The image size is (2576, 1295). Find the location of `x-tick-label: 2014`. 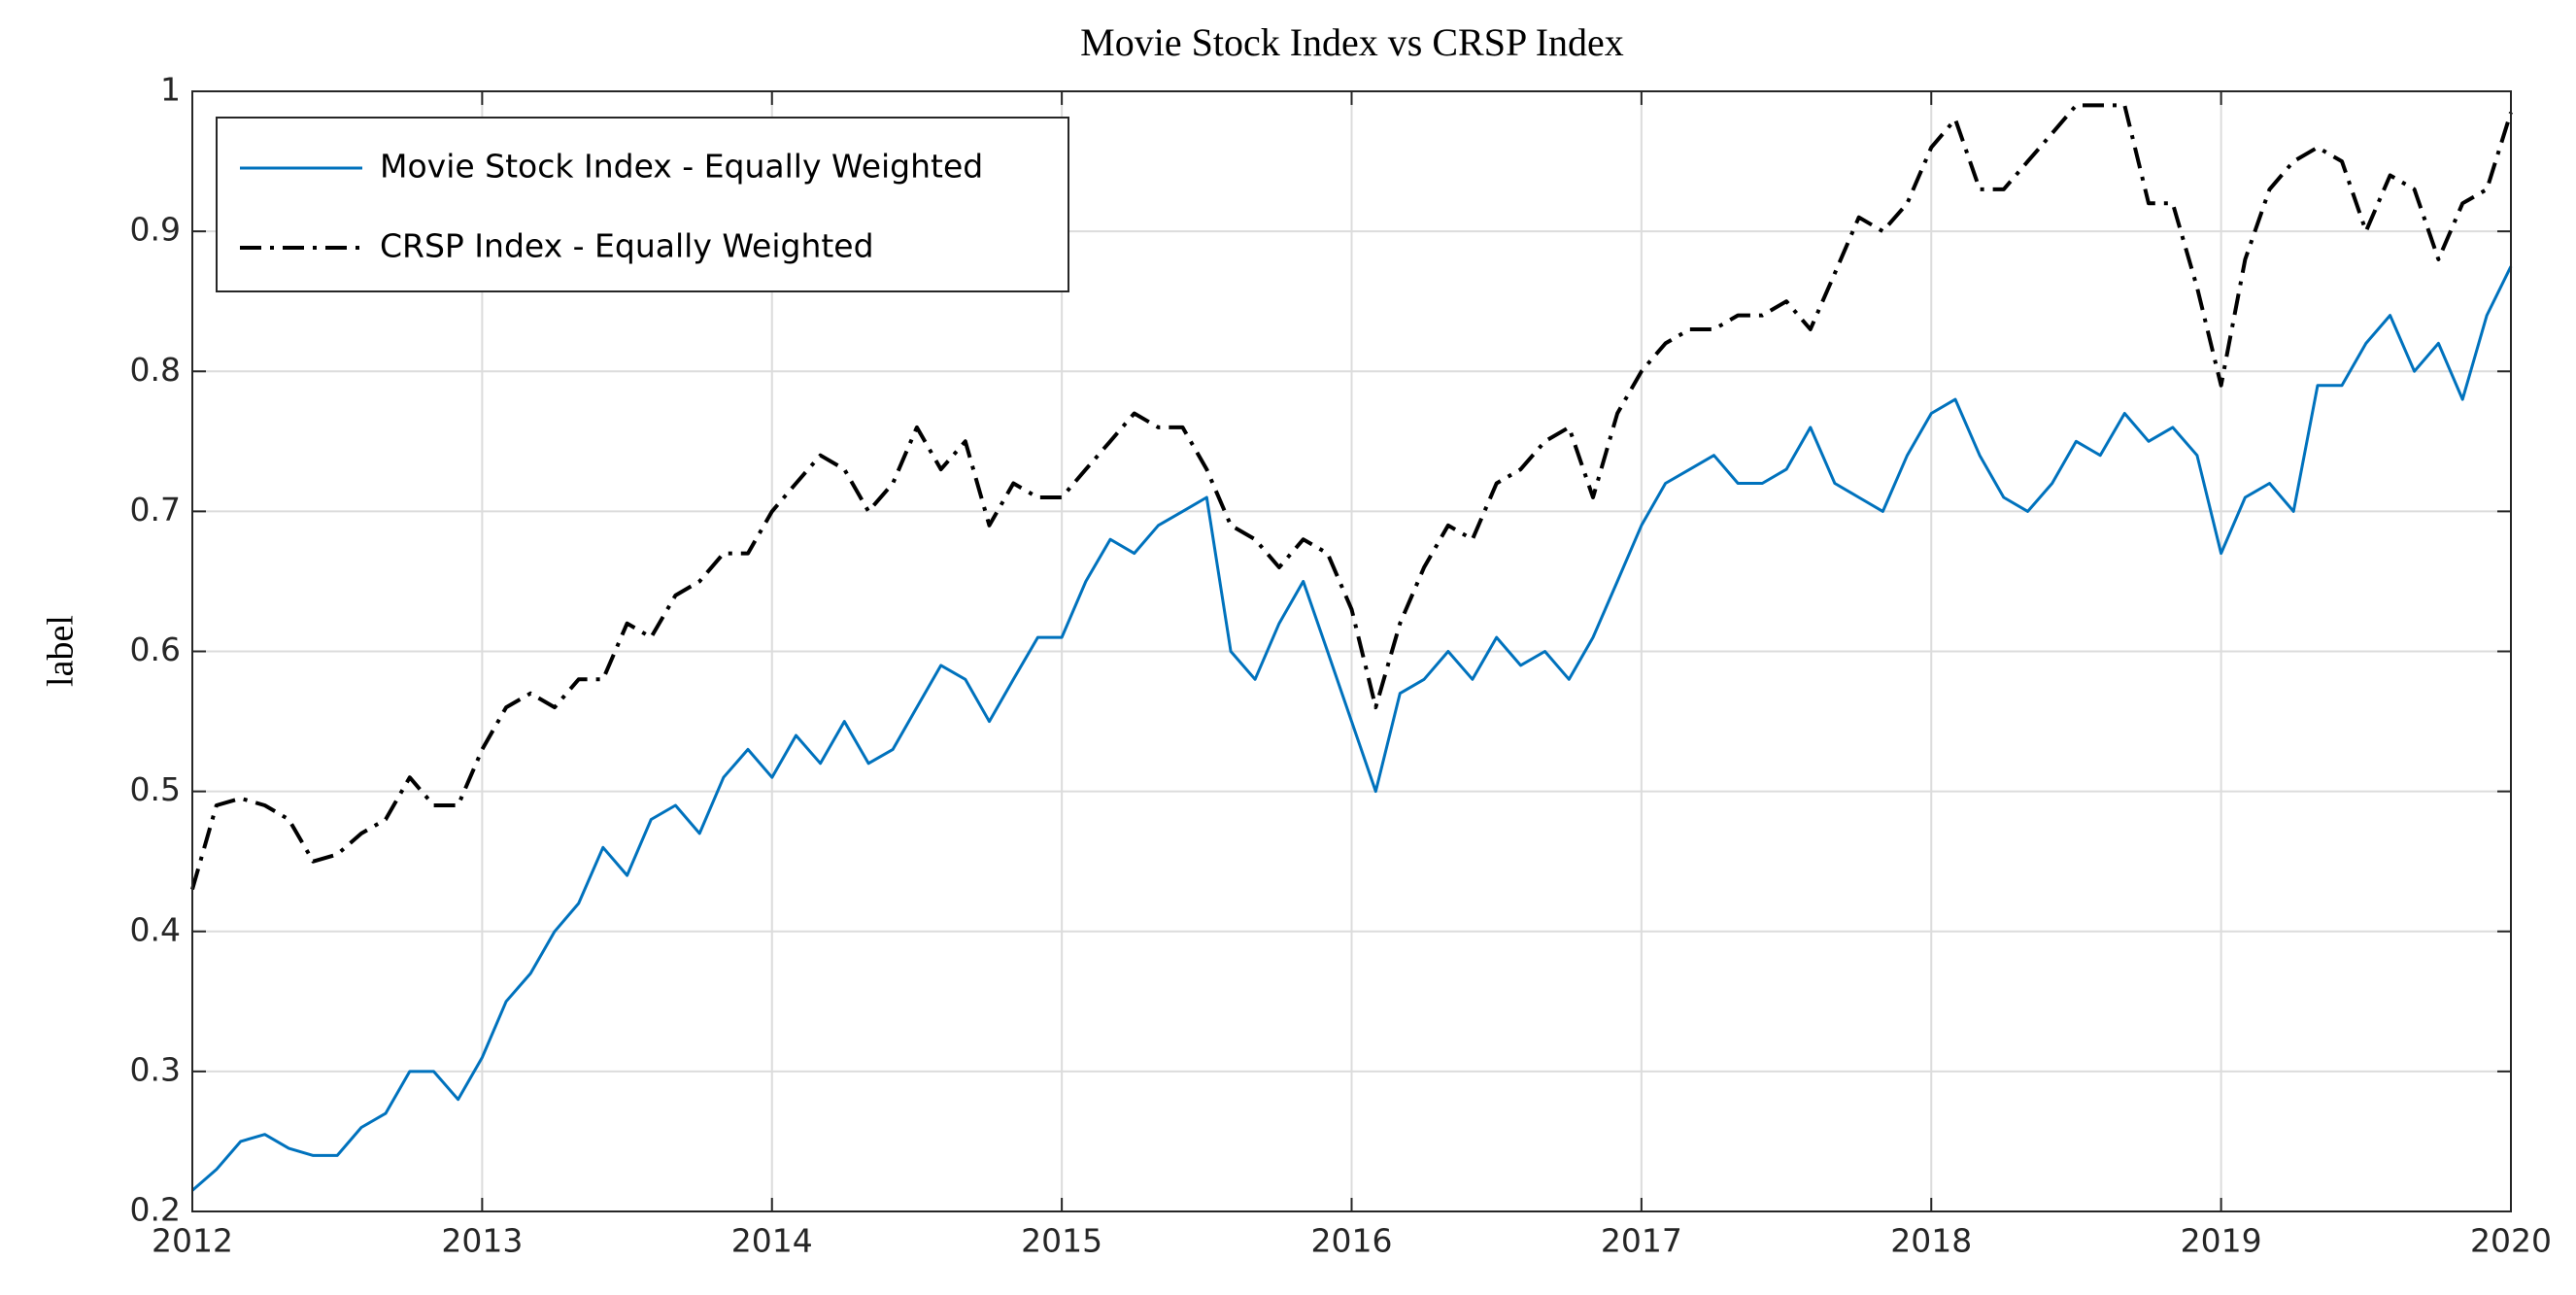

x-tick-label: 2014 is located at coordinates (772, 1241).